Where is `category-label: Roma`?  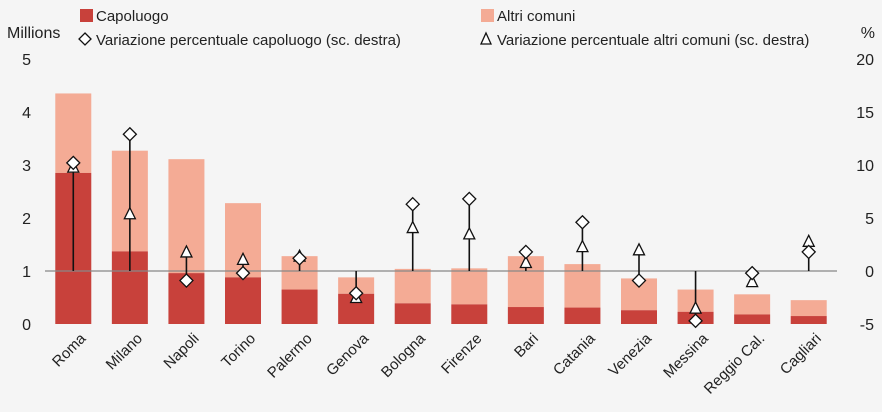 category-label: Roma is located at coordinates (69, 350).